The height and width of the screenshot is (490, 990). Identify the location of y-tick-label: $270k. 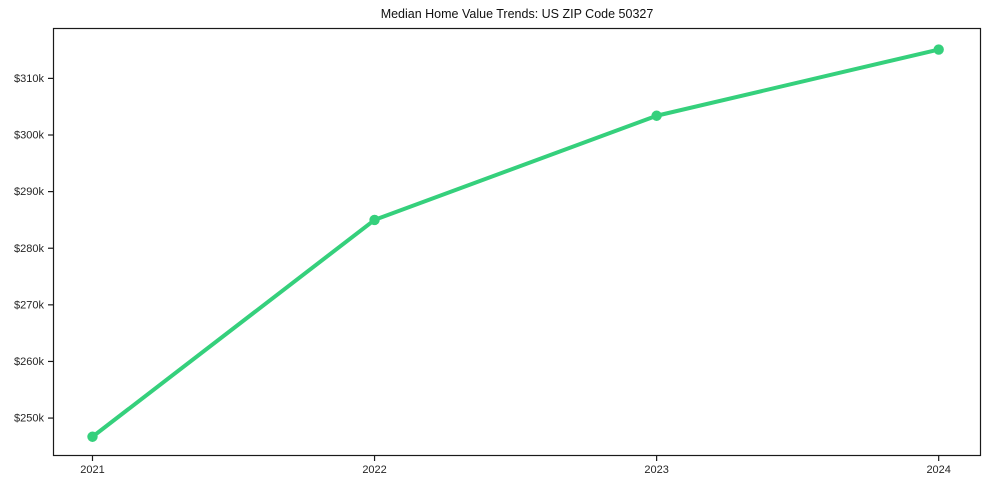
(29, 305).